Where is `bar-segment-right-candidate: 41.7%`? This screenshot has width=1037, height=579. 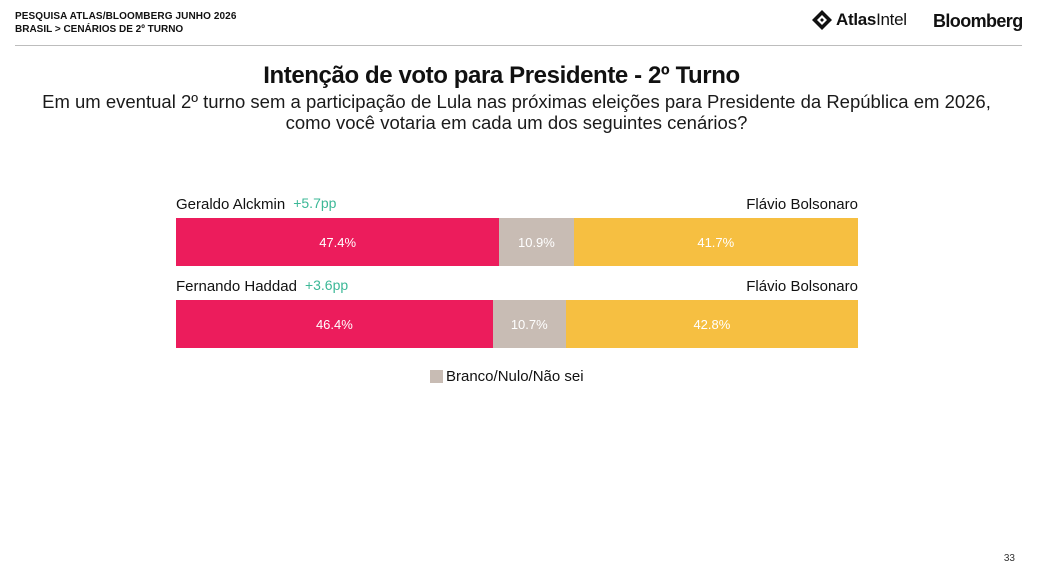
bar-segment-right-candidate: 41.7% is located at coordinates (715, 242).